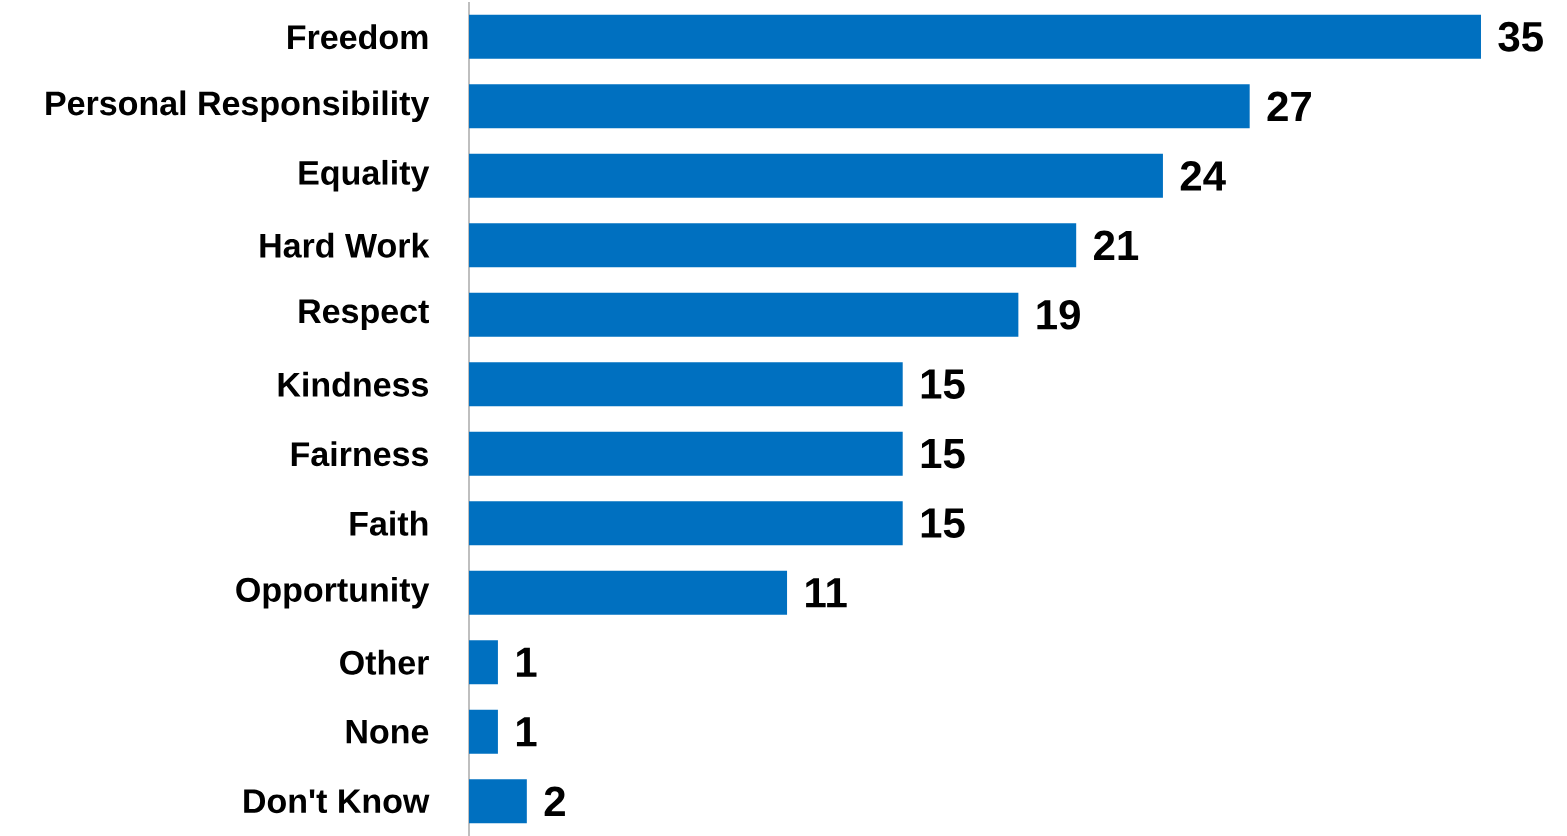 Image resolution: width=1567 pixels, height=836 pixels. Describe the element at coordinates (359, 454) in the screenshot. I see `y-tick-label: Fairness` at that location.